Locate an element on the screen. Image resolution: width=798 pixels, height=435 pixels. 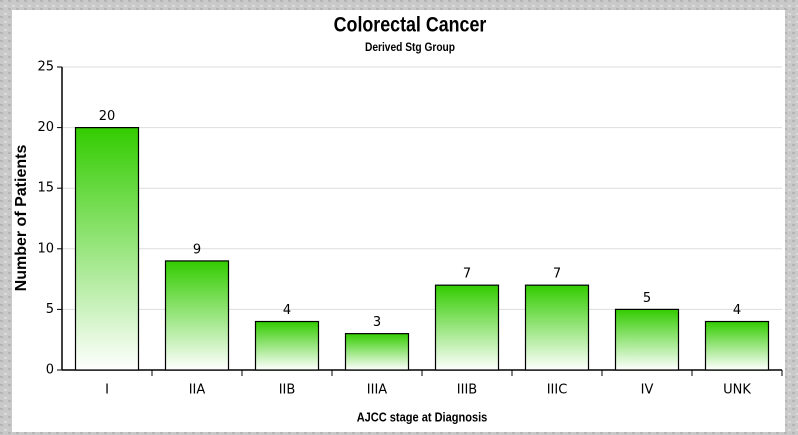
x-tick-label: IV is located at coordinates (647, 390).